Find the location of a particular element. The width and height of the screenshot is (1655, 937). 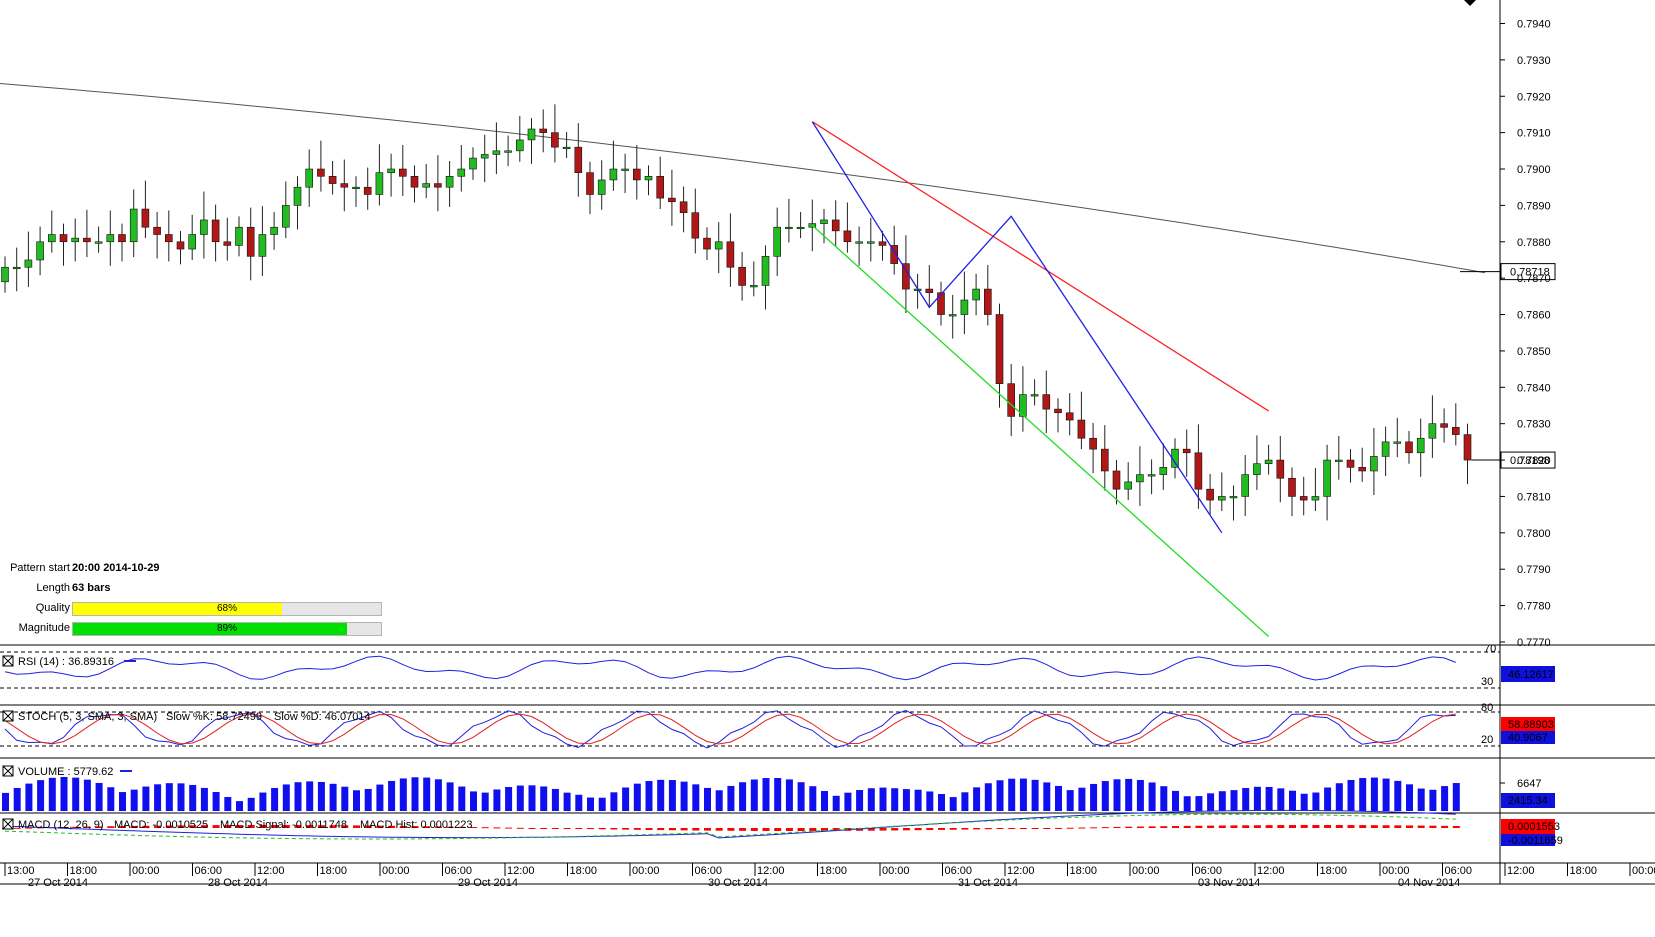

stoch-d-badge-value: 40.9067 is located at coordinates (1528, 738).